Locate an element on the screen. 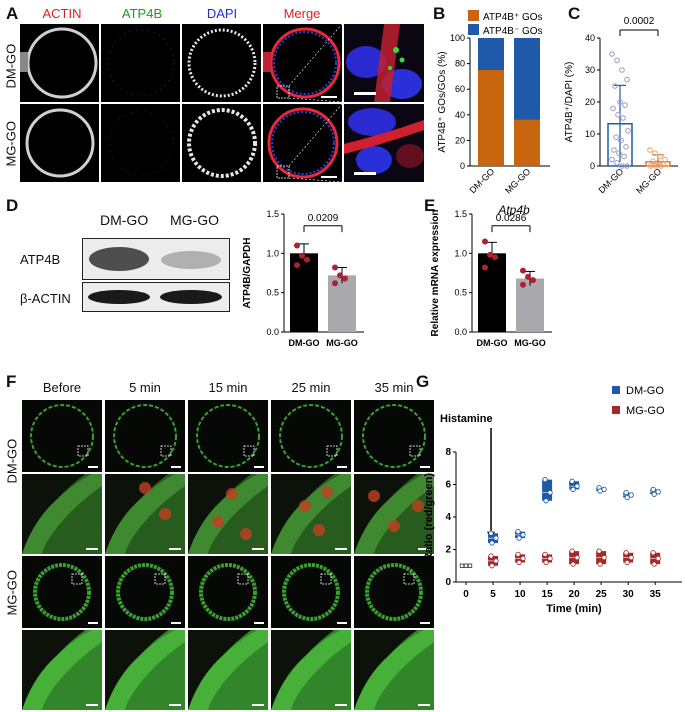  micrograph-merge-dm is located at coordinates (302, 63).